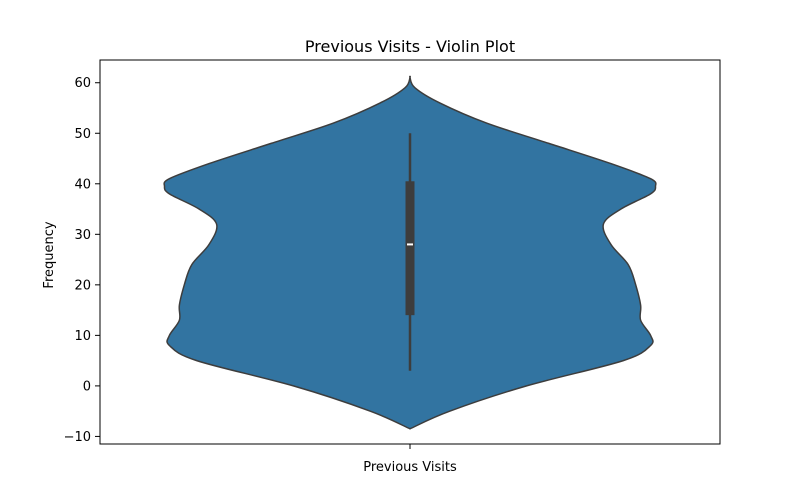  Describe the element at coordinates (410, 467) in the screenshot. I see `x-tick-label: Previous Visits` at that location.